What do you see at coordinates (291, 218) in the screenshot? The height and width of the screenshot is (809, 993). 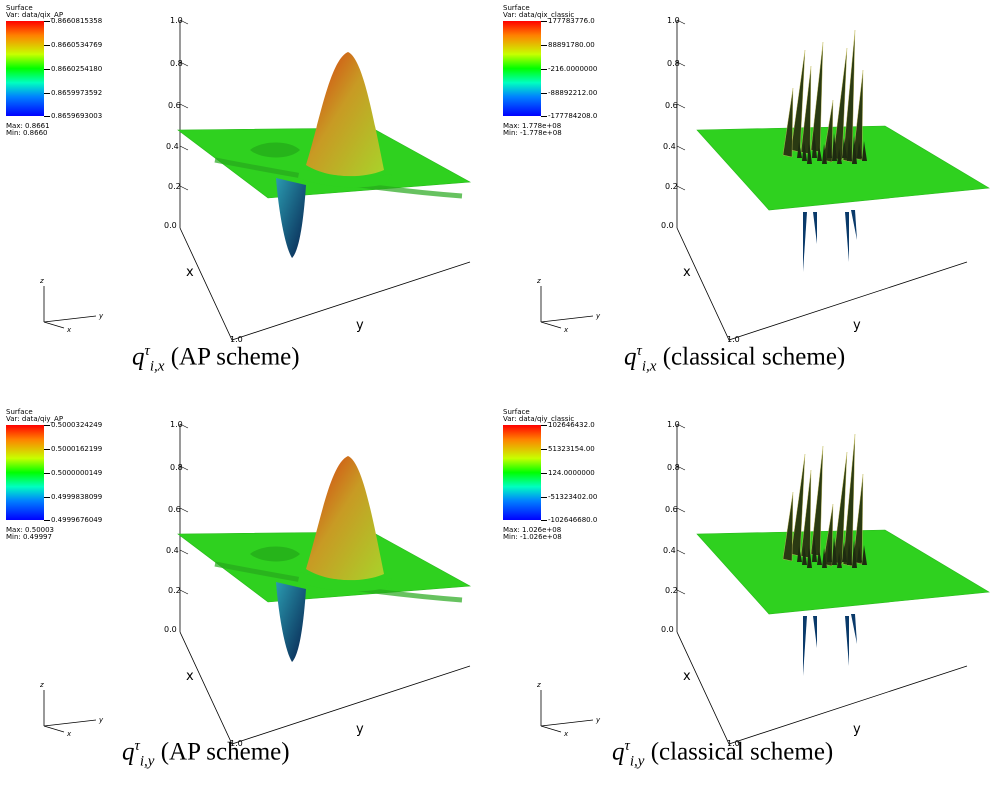 I see `trough` at bounding box center [291, 218].